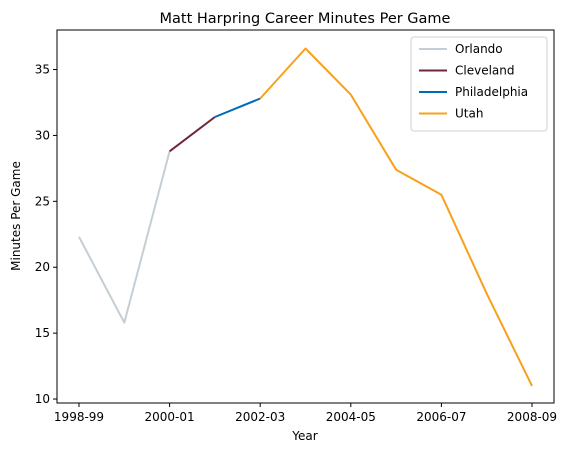 This screenshot has width=569, height=453. Describe the element at coordinates (485, 71) in the screenshot. I see `legend-label-cleveland: Cleveland` at that location.